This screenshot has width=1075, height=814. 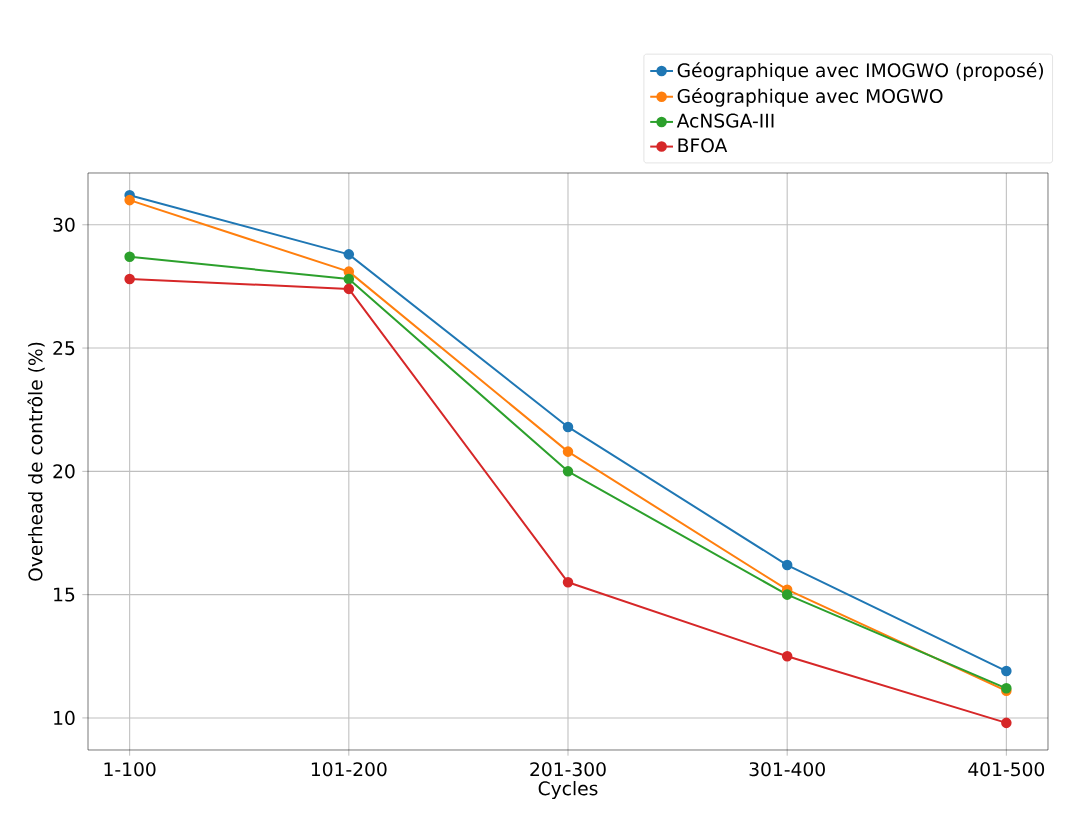 I want to click on legend-label: Géographique avec IMOGWO (proposé), so click(x=860, y=71).